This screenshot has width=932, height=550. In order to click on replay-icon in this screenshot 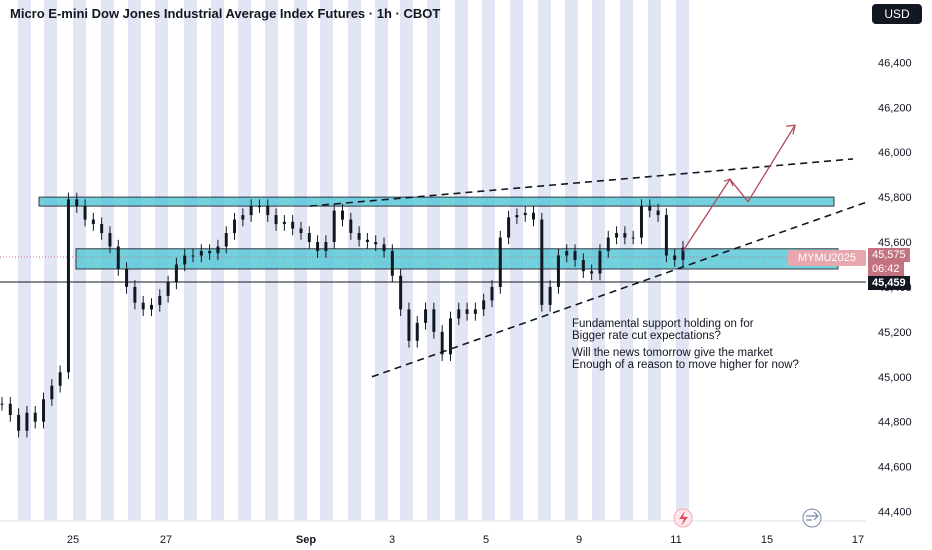, I will do `click(812, 518)`.